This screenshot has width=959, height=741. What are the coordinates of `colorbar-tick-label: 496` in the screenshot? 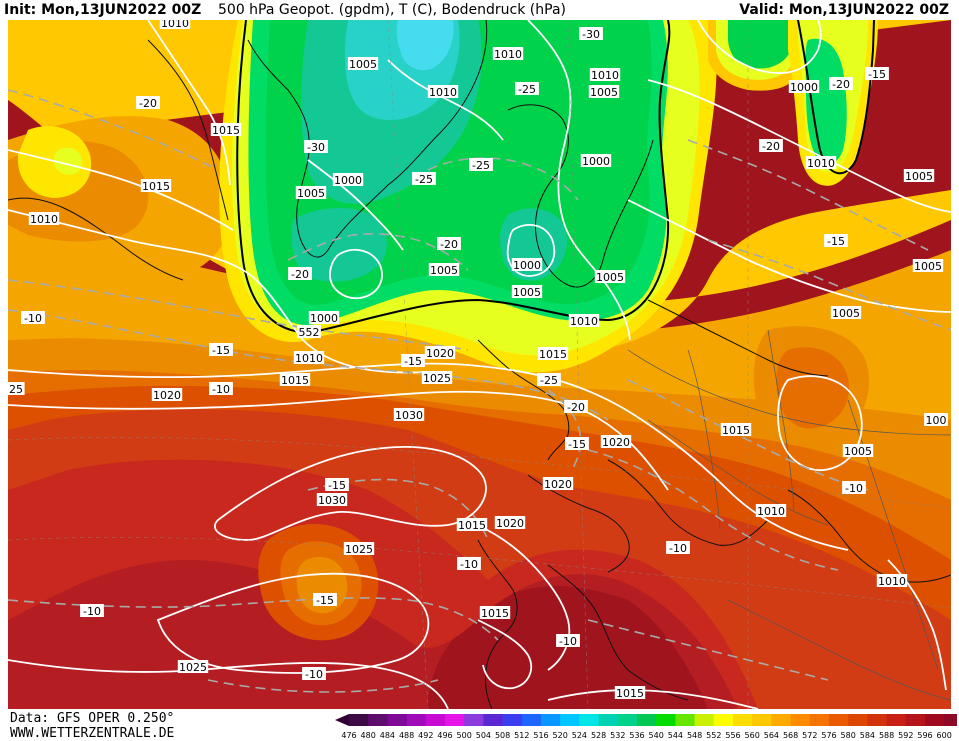 It's located at (444, 735).